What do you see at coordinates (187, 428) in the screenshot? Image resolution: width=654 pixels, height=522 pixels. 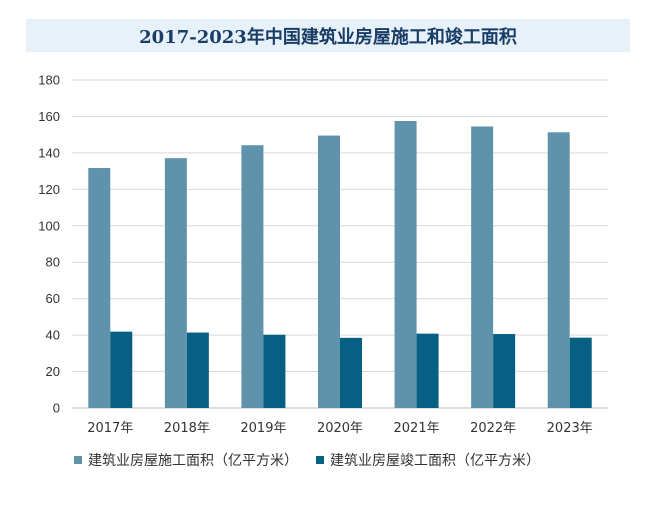 I see `x-tick-label: 2018年` at bounding box center [187, 428].